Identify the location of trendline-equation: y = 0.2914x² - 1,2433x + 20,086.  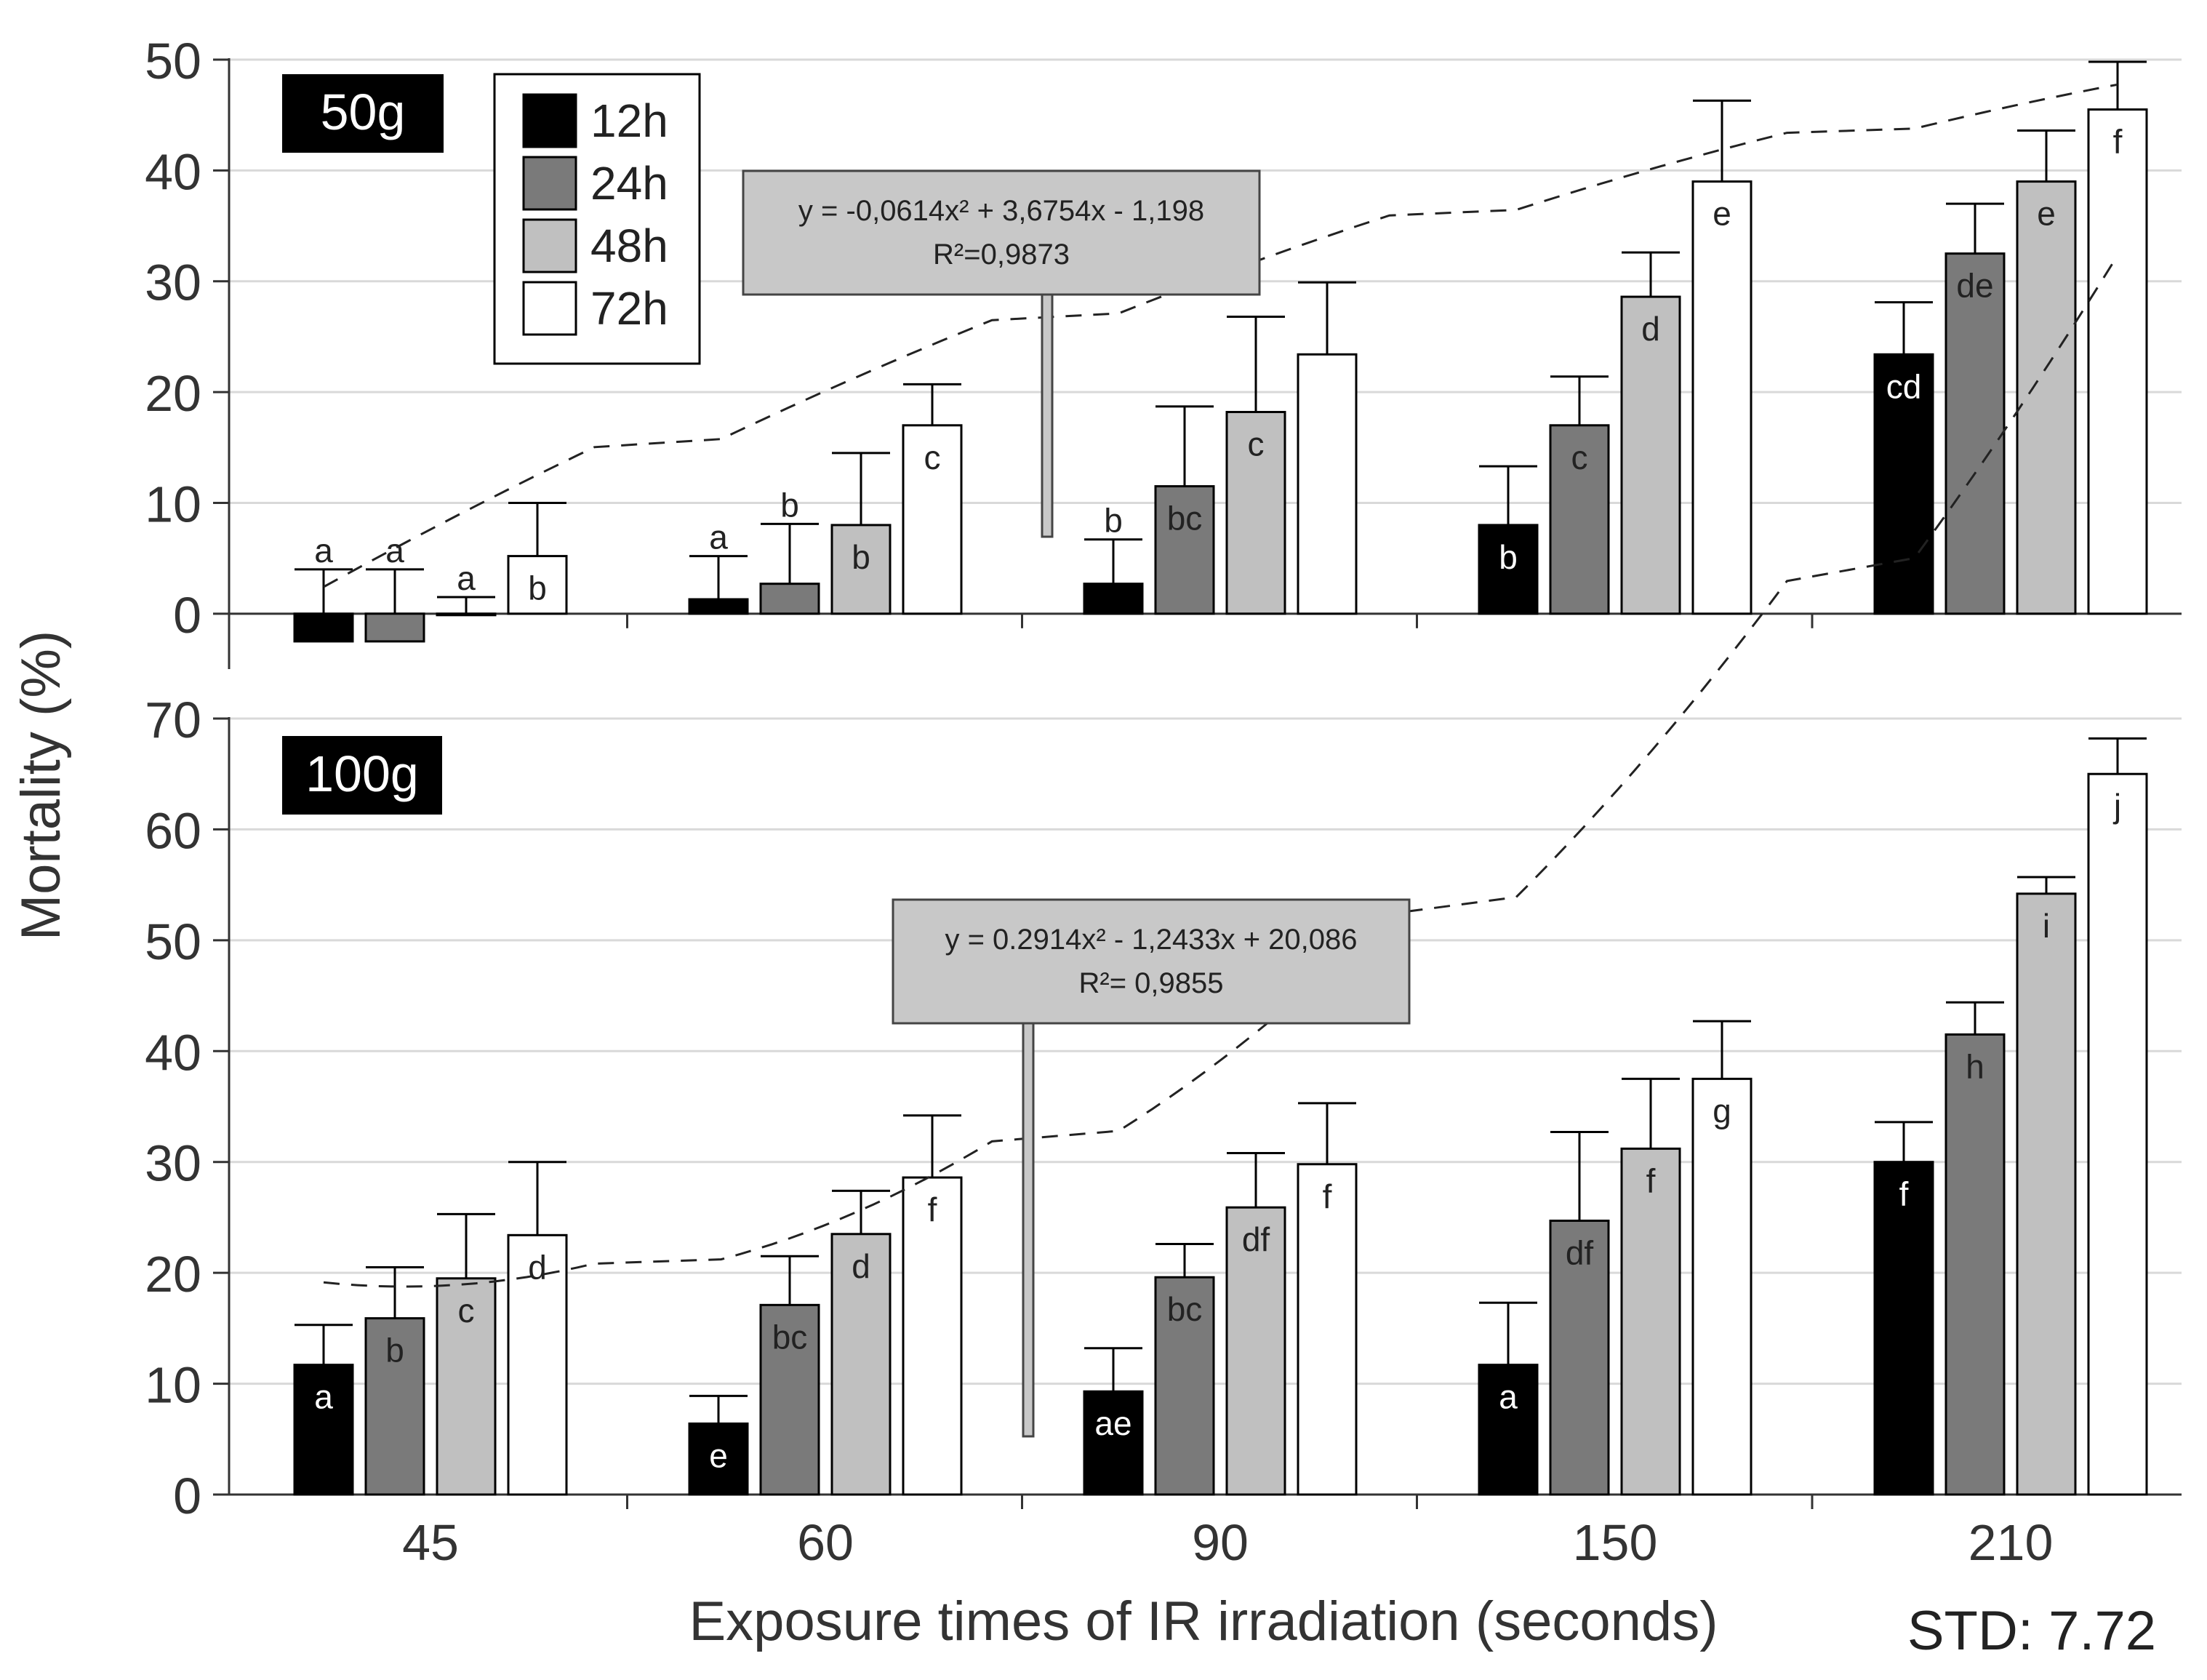
(1151, 940).